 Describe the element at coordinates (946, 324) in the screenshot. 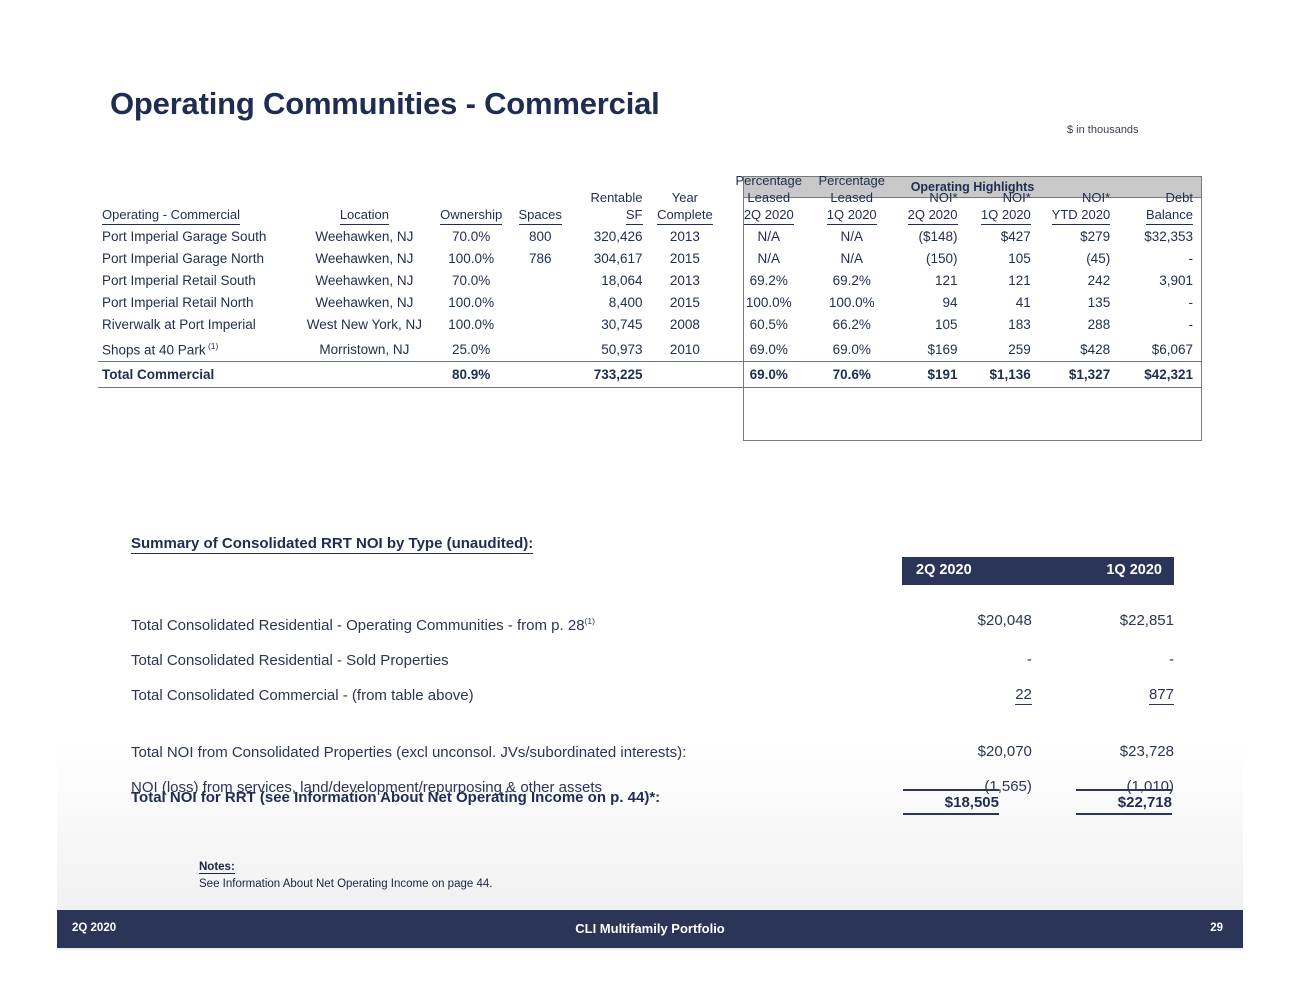

I see `cell-noi_2q: 105` at that location.